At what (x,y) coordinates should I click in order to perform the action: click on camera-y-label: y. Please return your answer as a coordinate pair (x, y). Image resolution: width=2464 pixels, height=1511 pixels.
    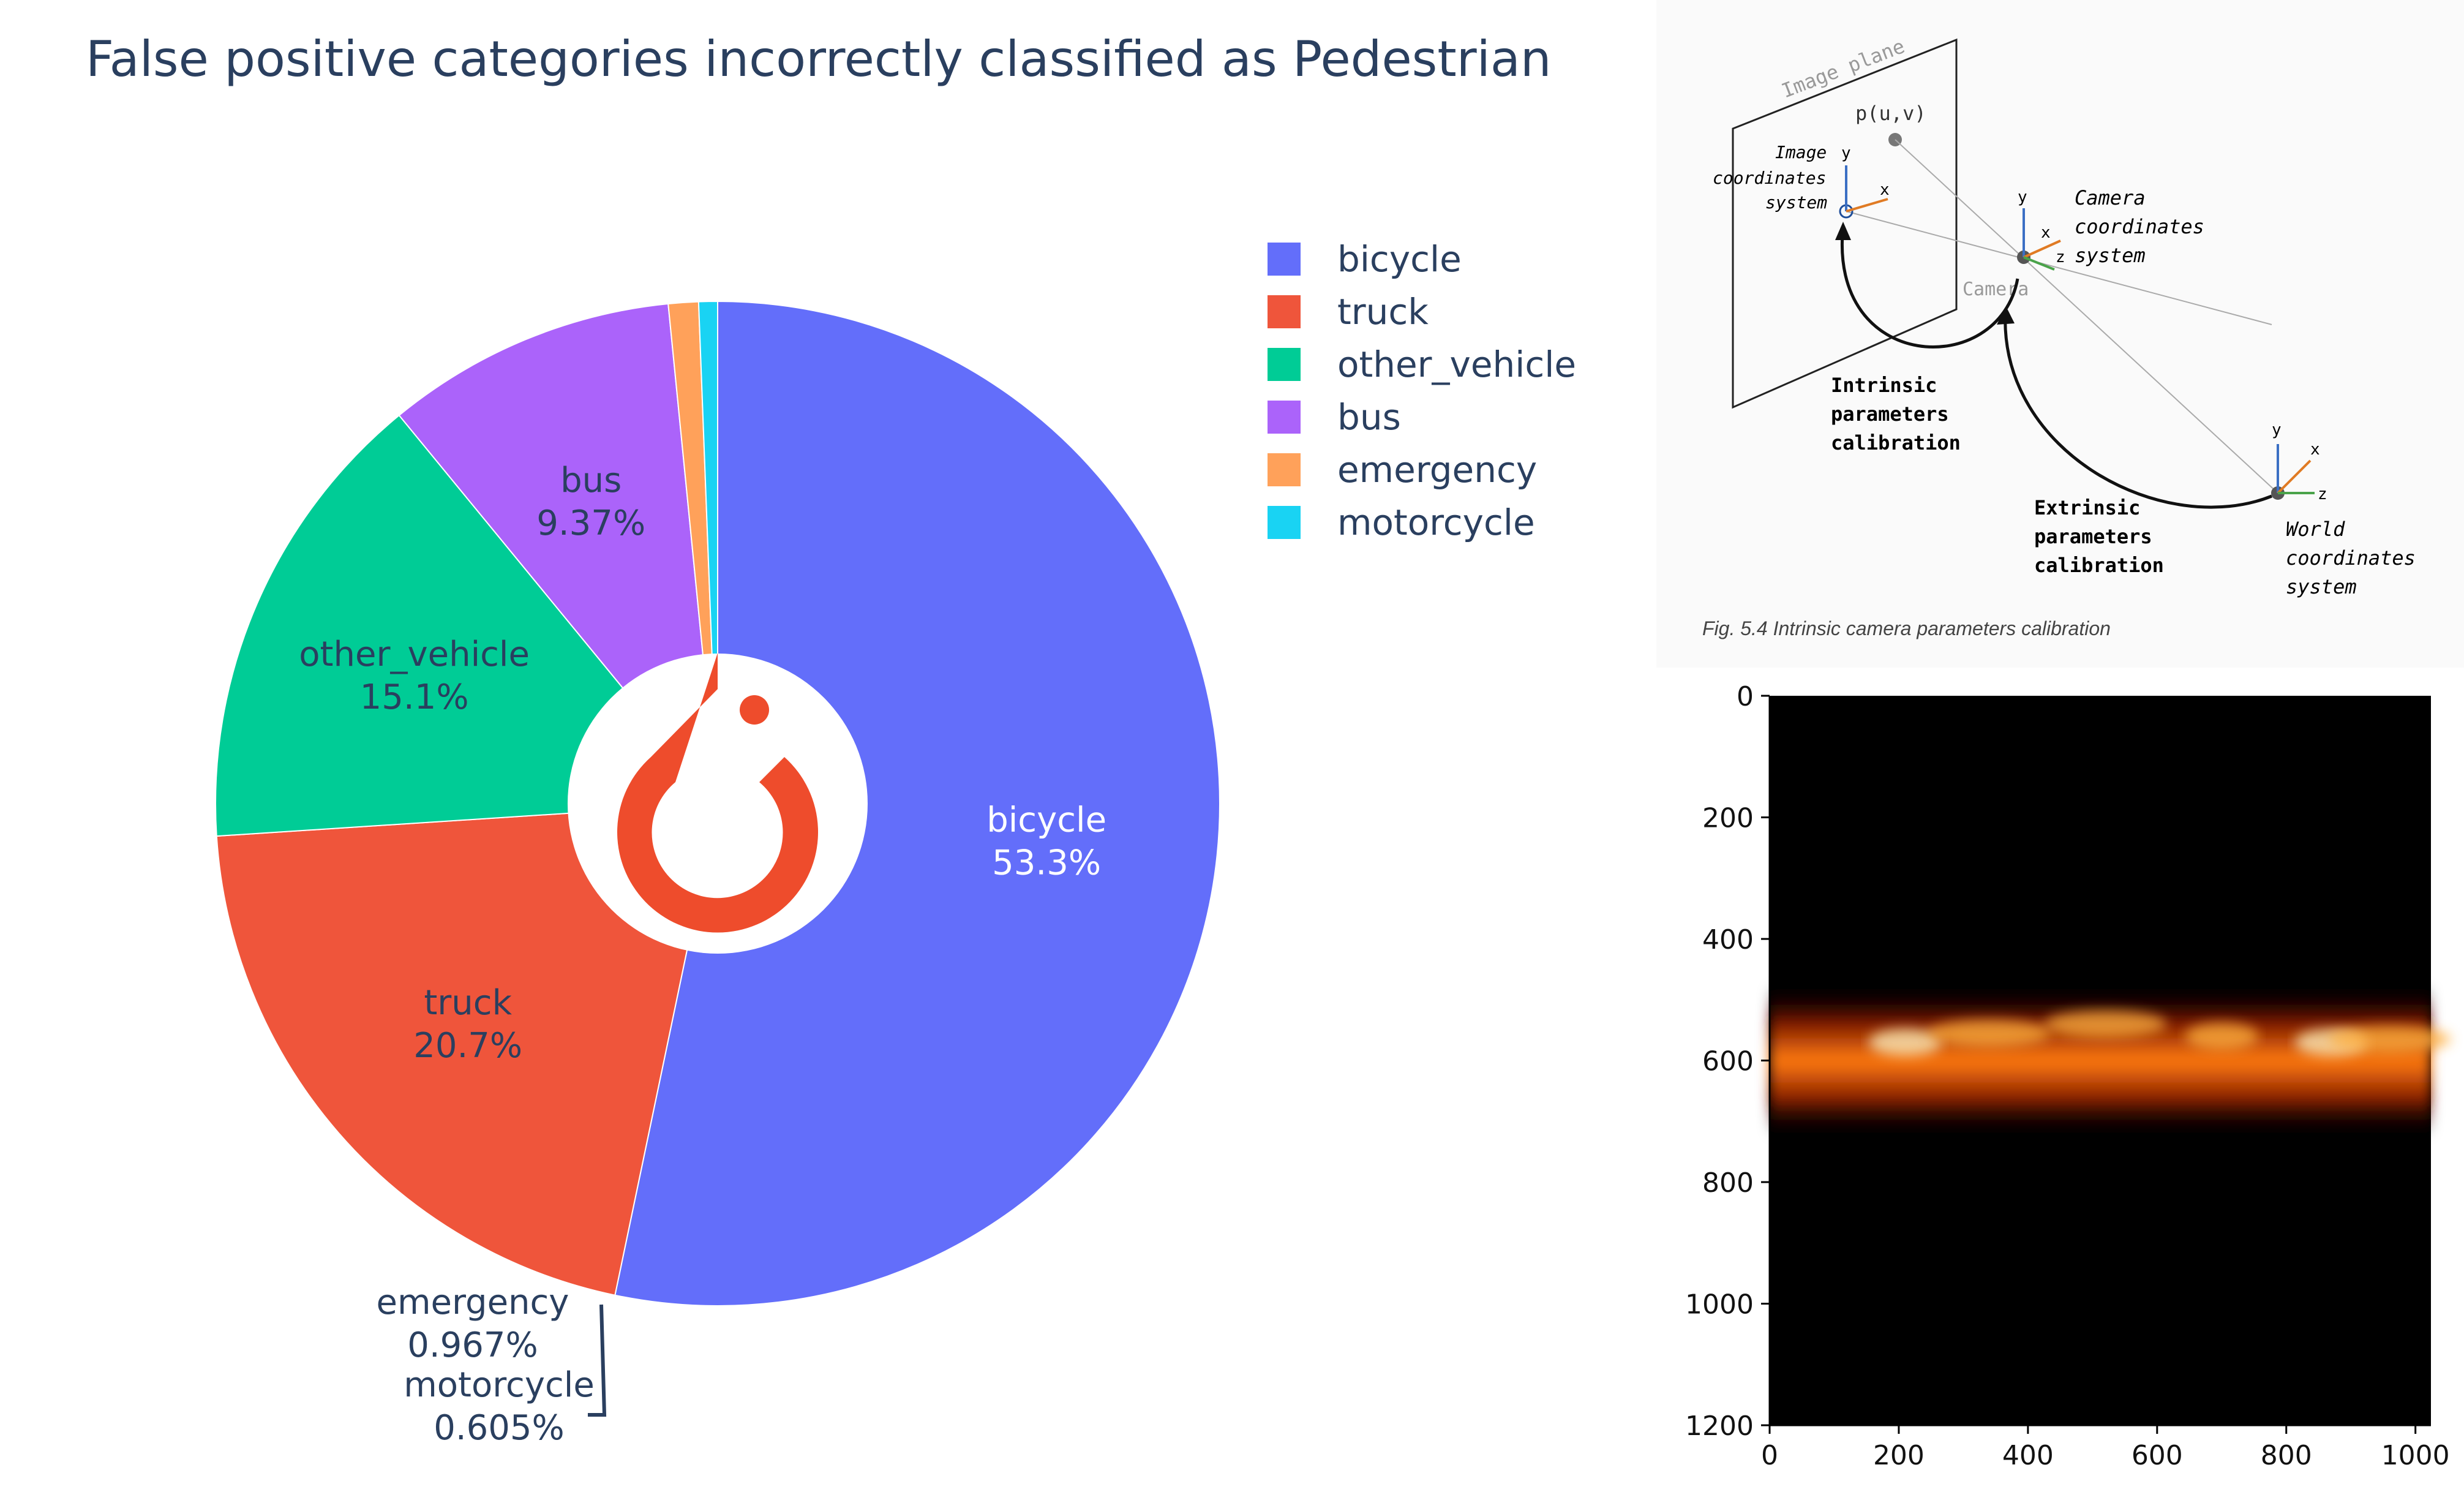
    Looking at the image, I should click on (2023, 197).